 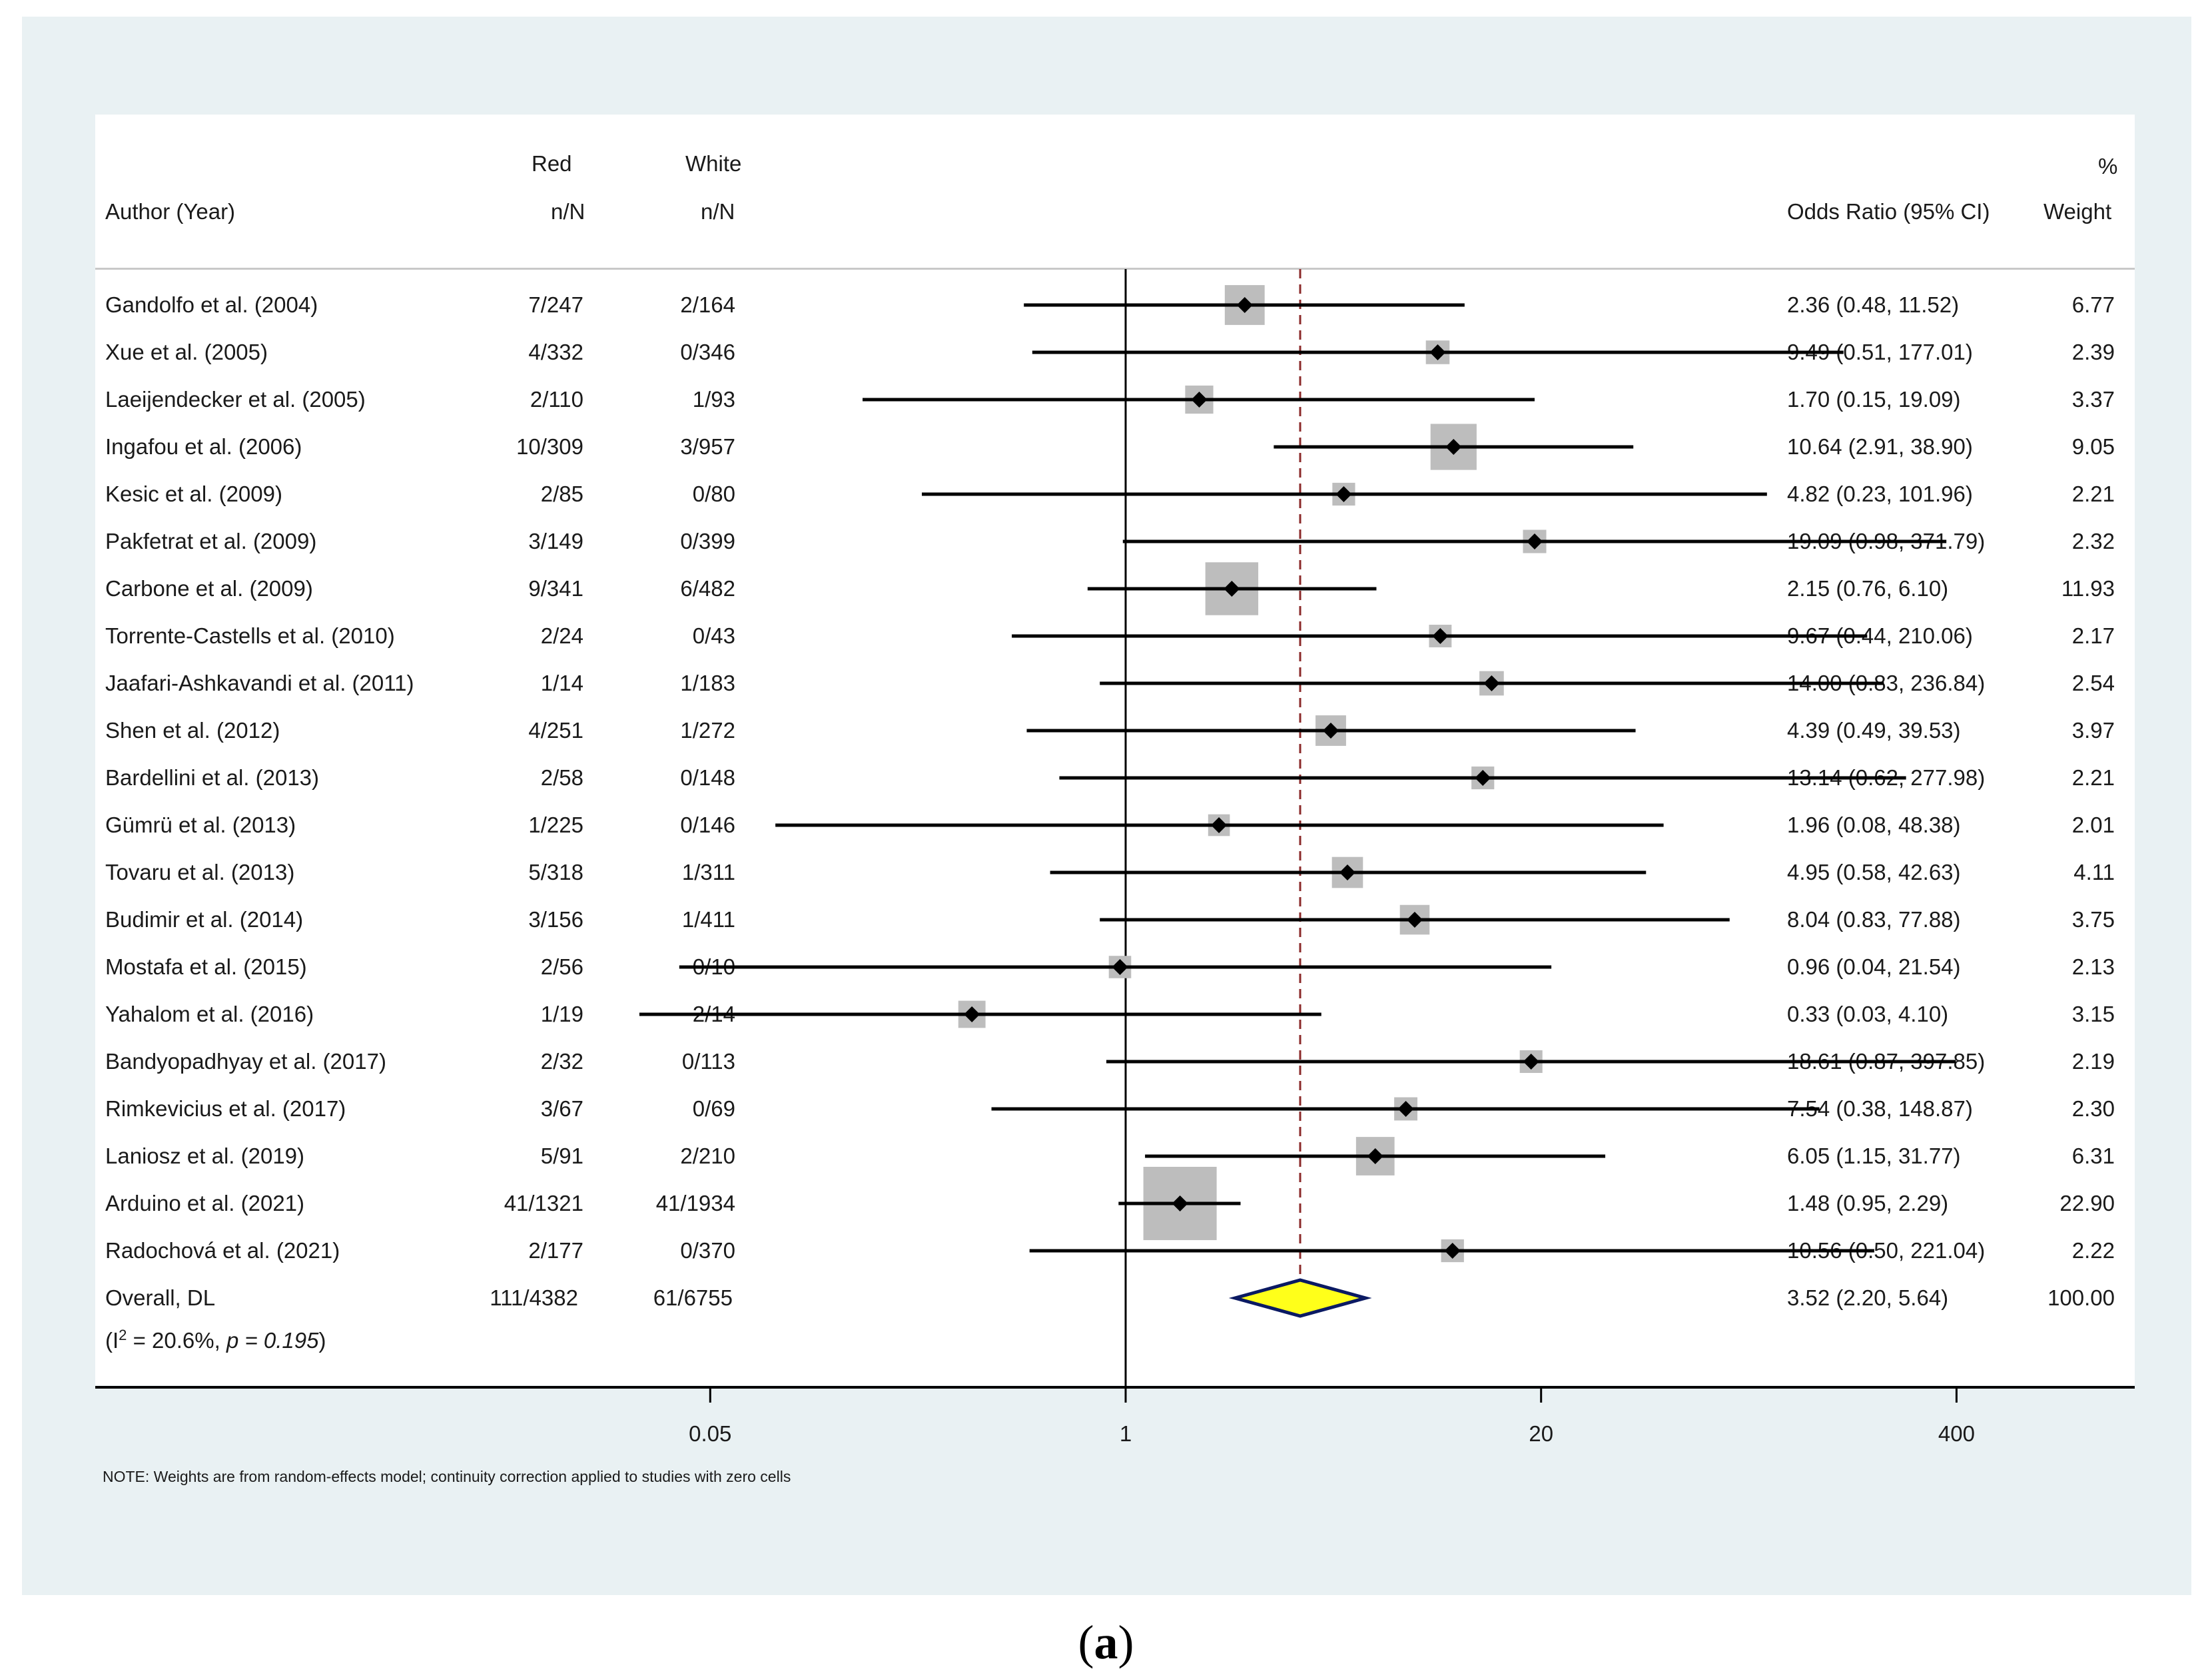 What do you see at coordinates (555, 825) in the screenshot?
I see `study-red: 1/225` at bounding box center [555, 825].